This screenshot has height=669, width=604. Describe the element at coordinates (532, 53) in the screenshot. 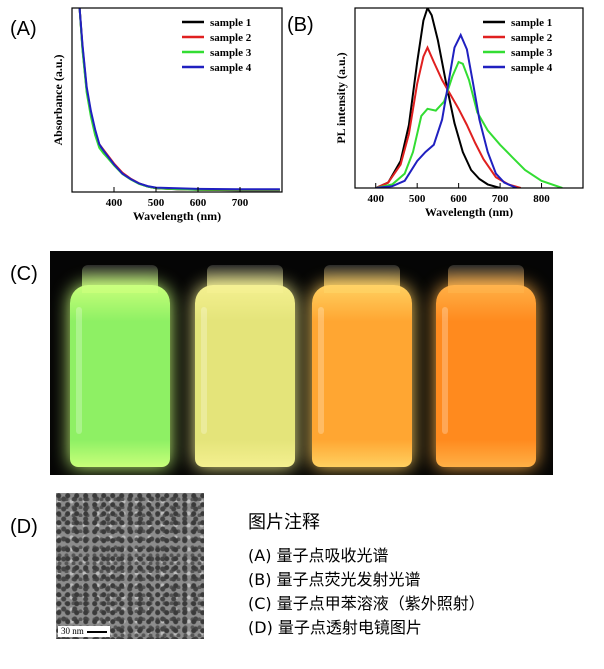

I see `pl-legend-label-3: sample 3` at that location.